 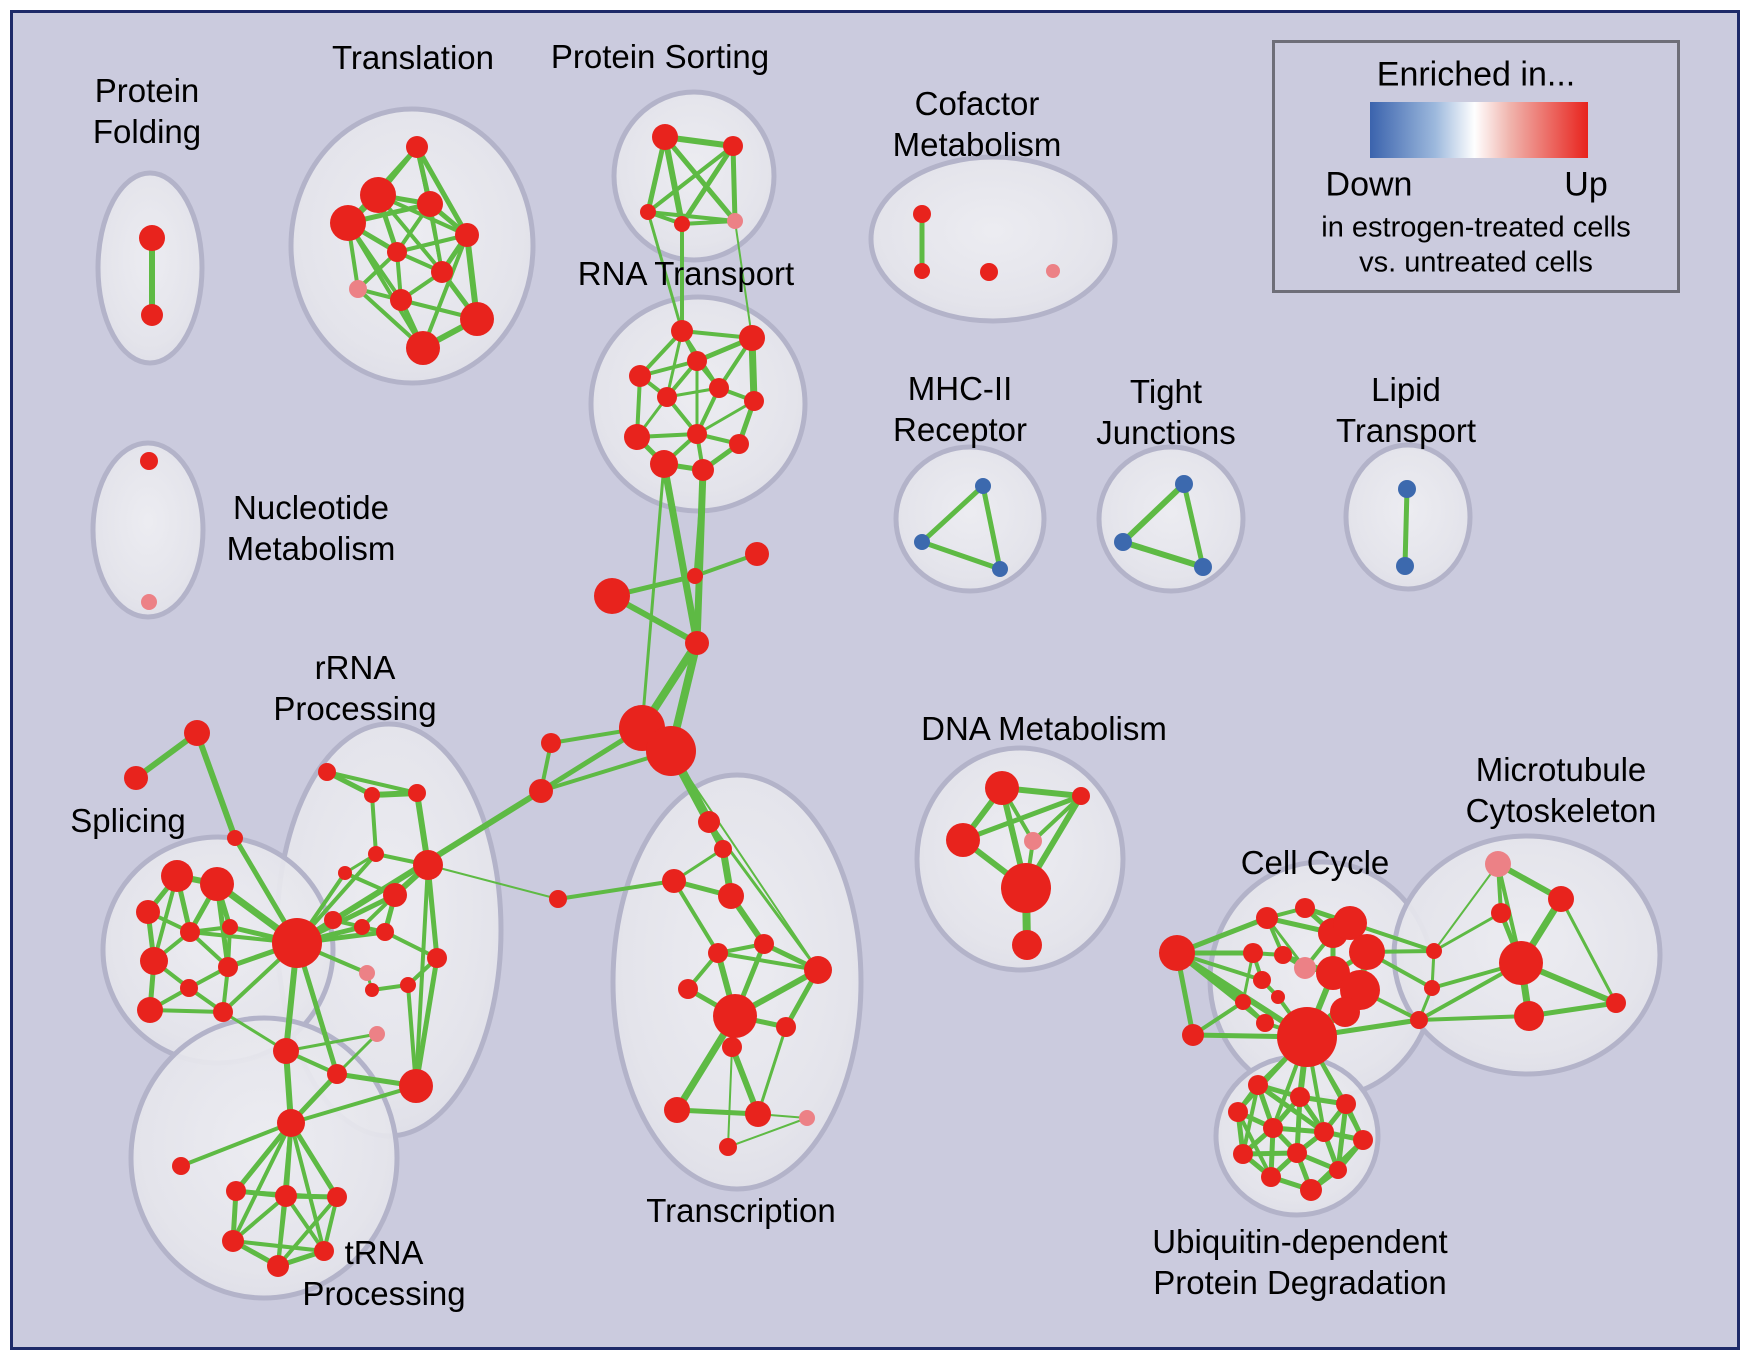 I want to click on geneset-node-T3, so click(x=348, y=223).